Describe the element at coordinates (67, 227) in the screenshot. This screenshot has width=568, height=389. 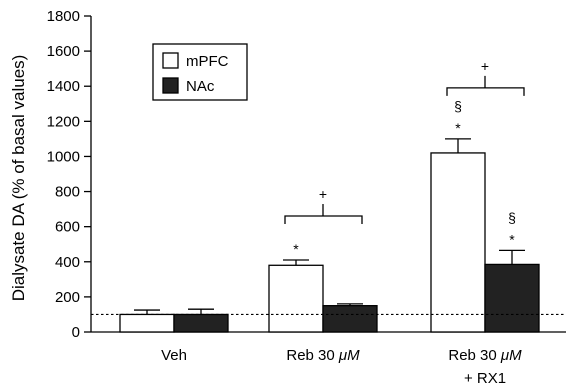
I see `y-tick-label: 600` at that location.